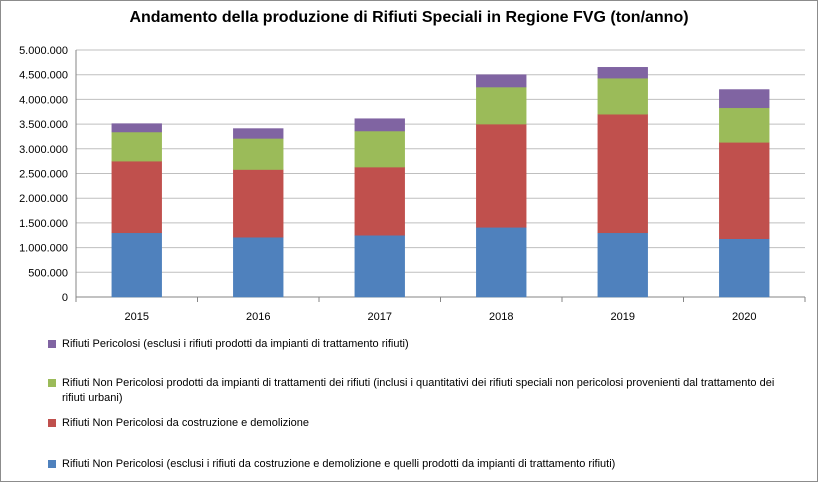 The height and width of the screenshot is (482, 818). I want to click on y-tick-label: 2.500.000, so click(43, 175).